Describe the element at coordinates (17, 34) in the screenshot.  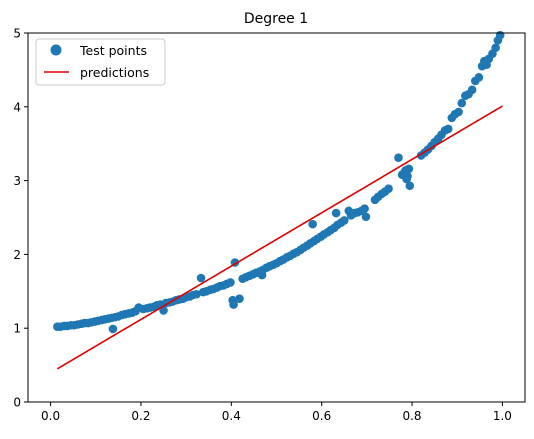
I see `y-tick-label: 5` at that location.